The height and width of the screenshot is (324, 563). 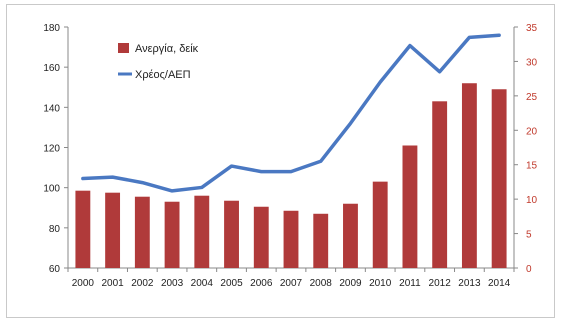 I want to click on legend: Ανεργία, δείκ Χρέος/ΑΕΠ, so click(x=158, y=62).